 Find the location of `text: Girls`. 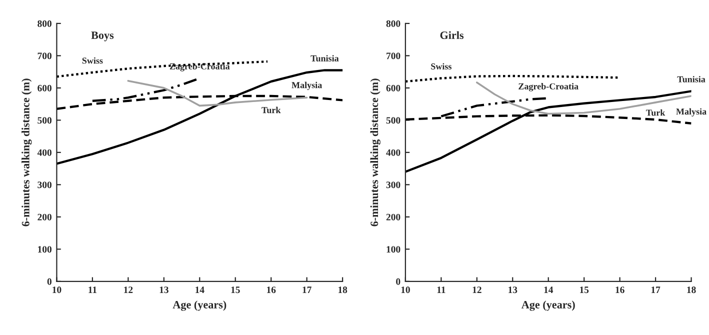

text: Girls is located at coordinates (452, 35).